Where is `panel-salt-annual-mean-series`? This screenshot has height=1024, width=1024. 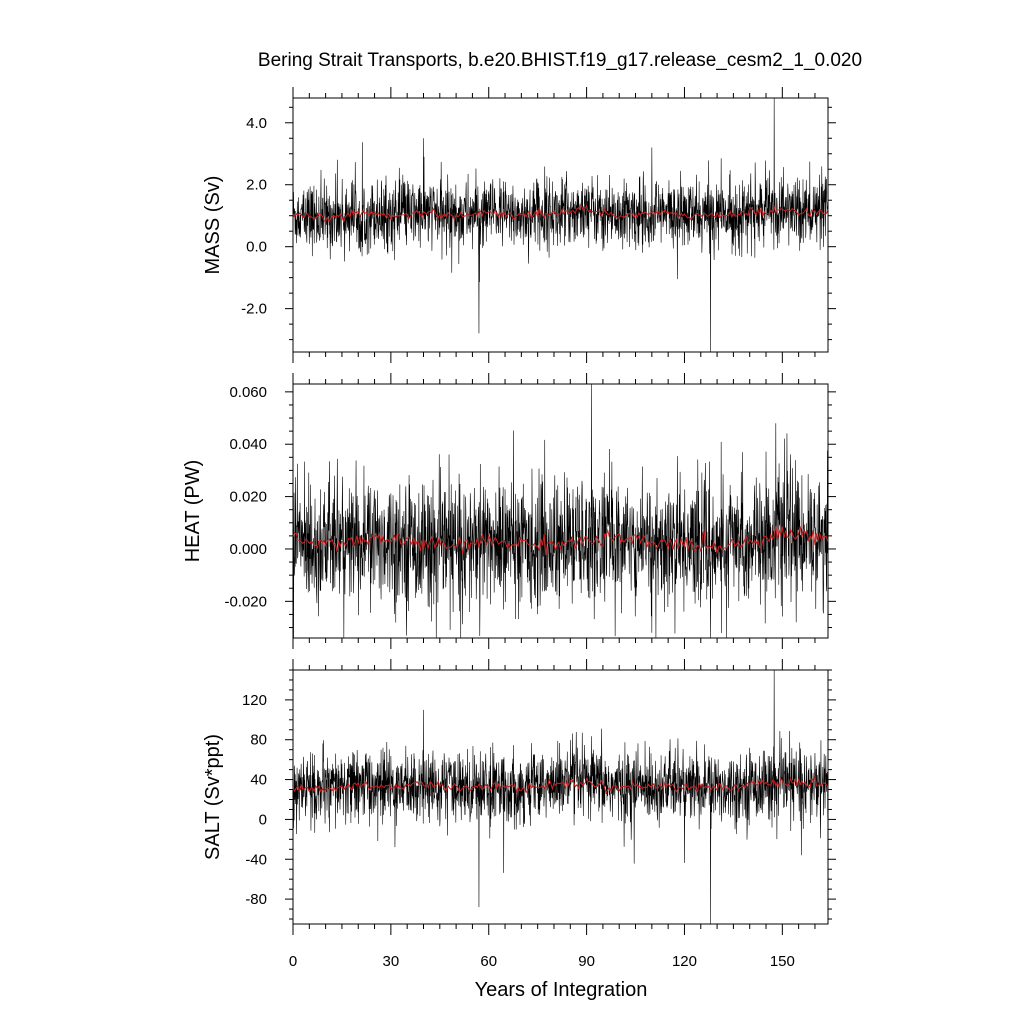
panel-salt-annual-mean-series is located at coordinates (560, 785).